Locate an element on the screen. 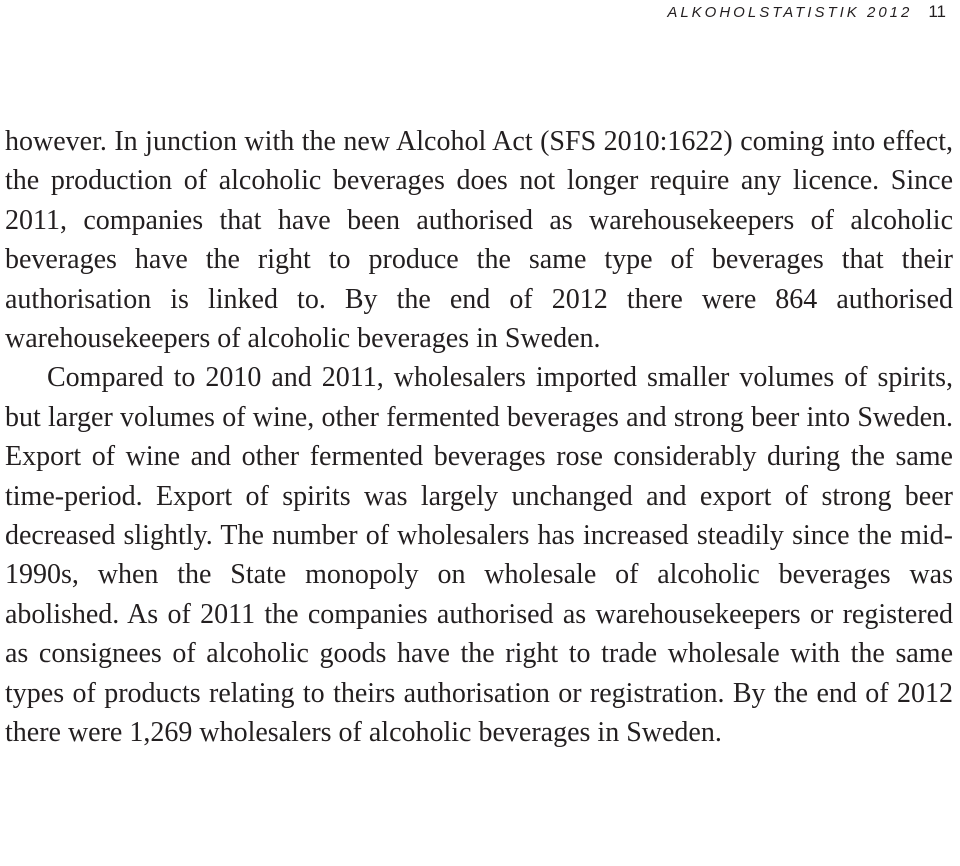 The image size is (960, 866). page-number: 11 is located at coordinates (937, 11).